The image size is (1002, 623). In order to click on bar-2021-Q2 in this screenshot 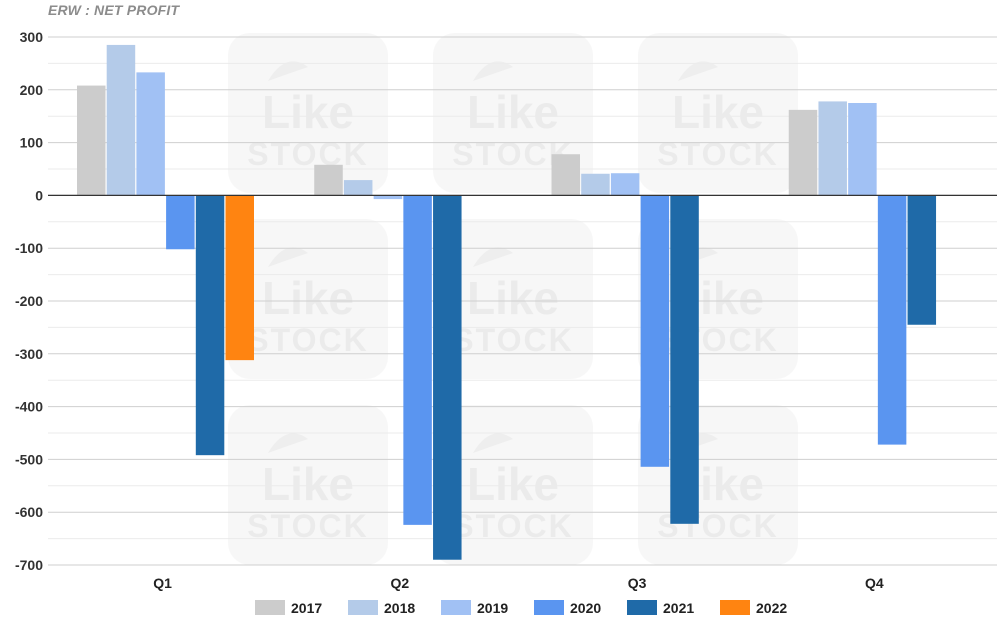, I will do `click(447, 377)`.